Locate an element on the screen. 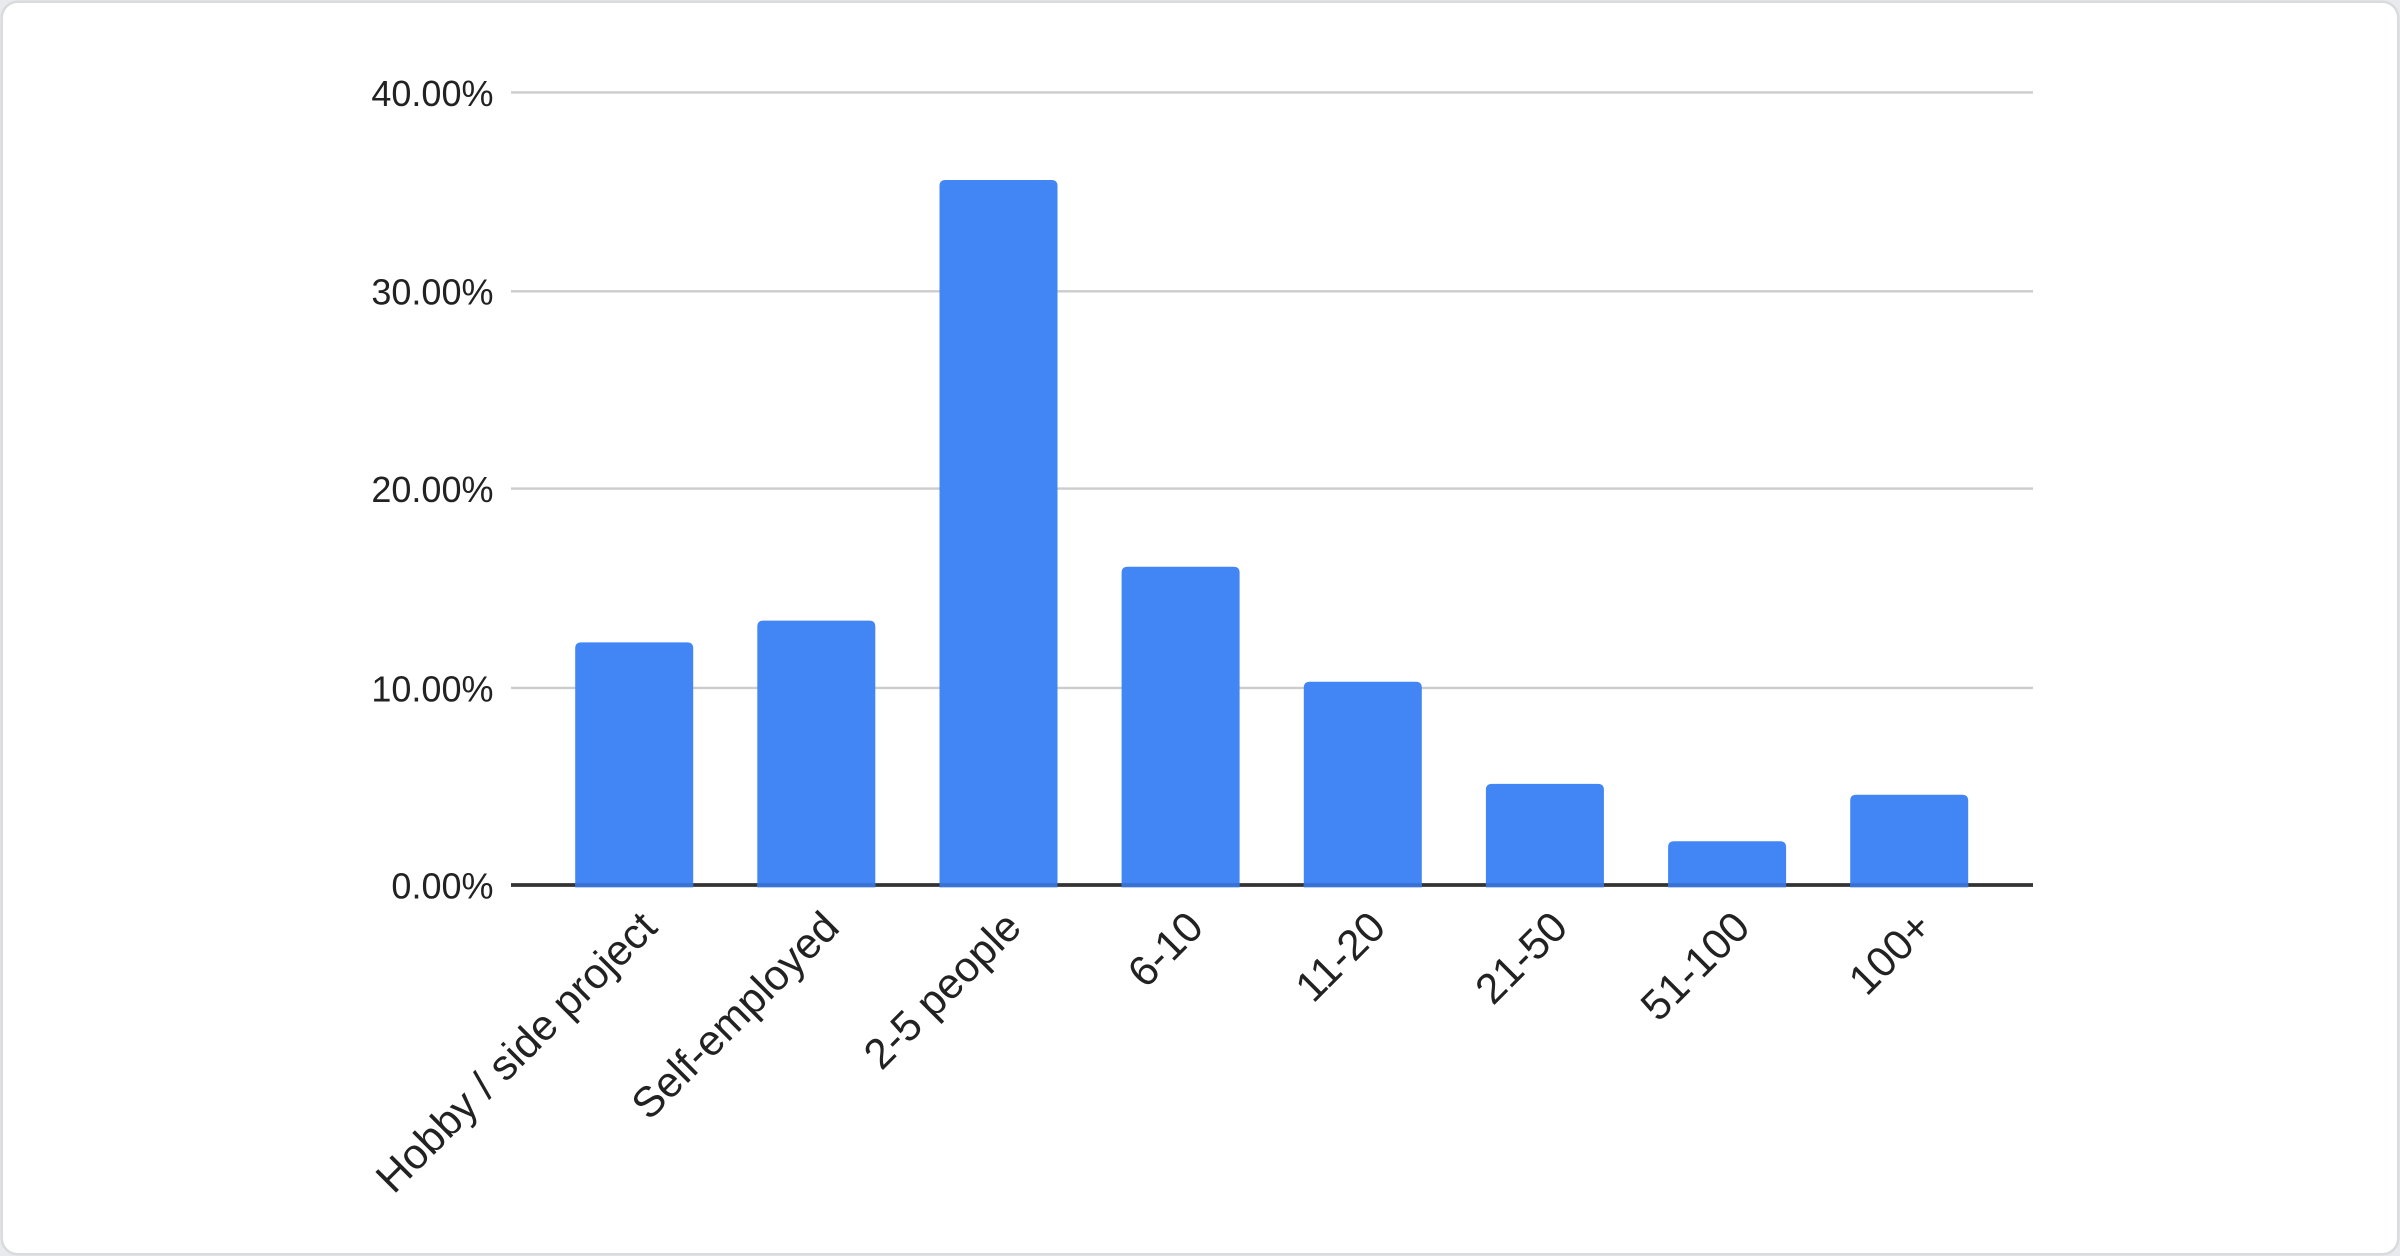 This screenshot has width=2400, height=1256. svg-text: 30.00% is located at coordinates (432, 292).